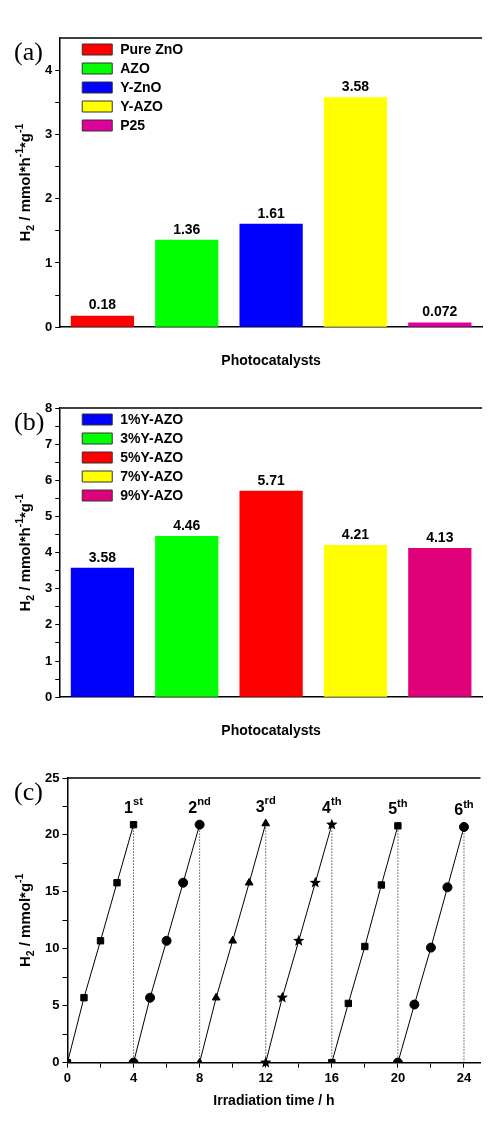 This screenshot has width=495, height=1130. Describe the element at coordinates (29, 421) in the screenshot. I see `chart-title: (b)` at that location.